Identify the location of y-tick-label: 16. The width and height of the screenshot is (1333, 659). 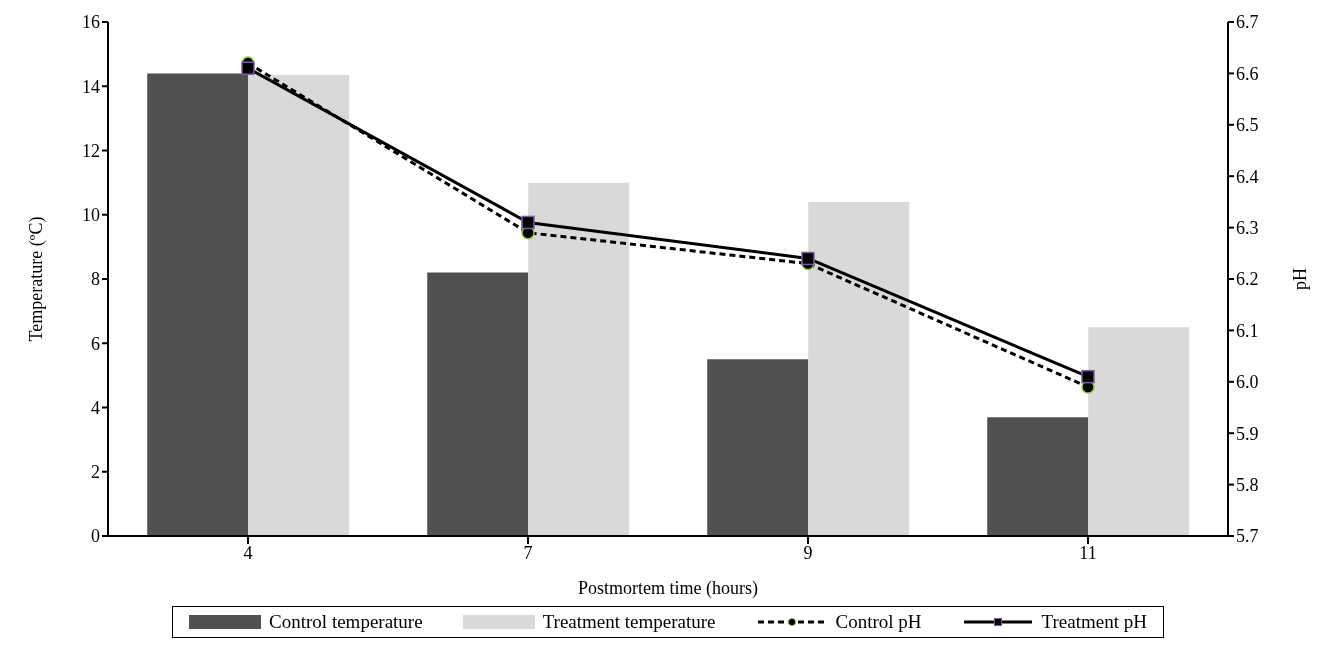
(91, 22).